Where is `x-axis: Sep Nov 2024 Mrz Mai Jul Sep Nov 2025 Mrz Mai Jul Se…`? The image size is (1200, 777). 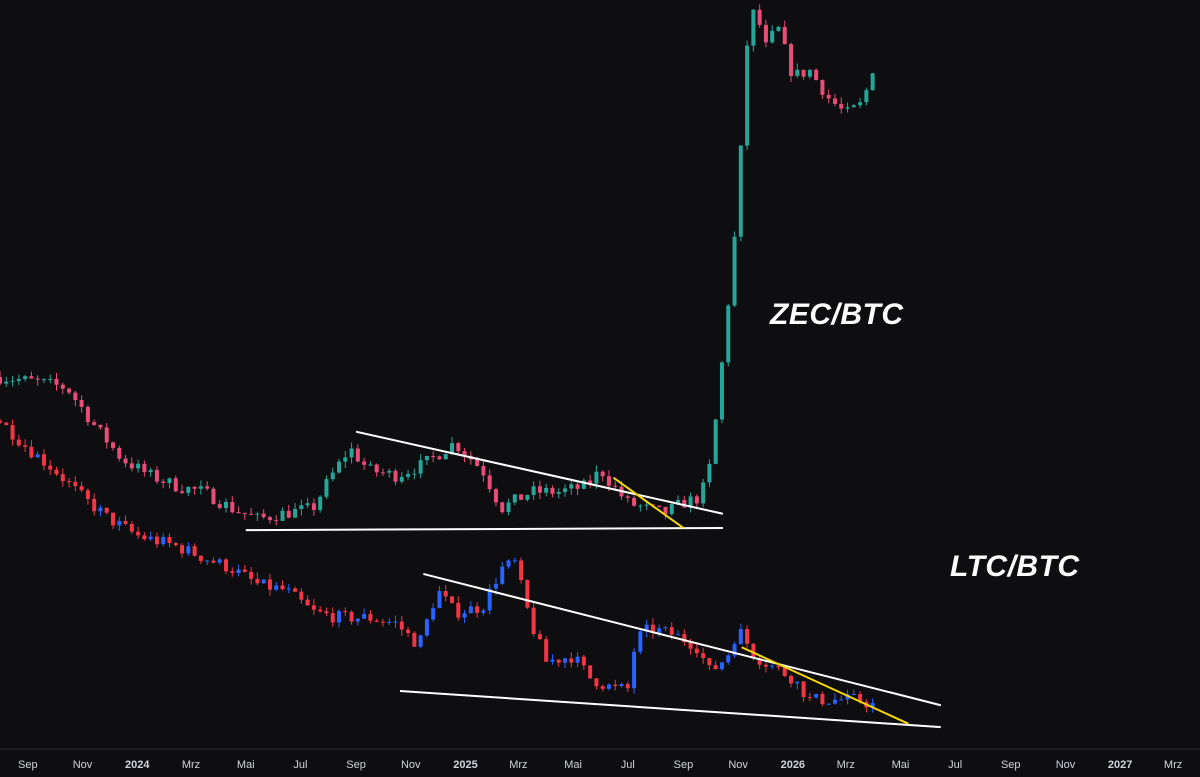 x-axis: Sep Nov 2024 Mrz Mai Jul Sep Nov 2025 Mrz Mai Jul Se… is located at coordinates (600, 765).